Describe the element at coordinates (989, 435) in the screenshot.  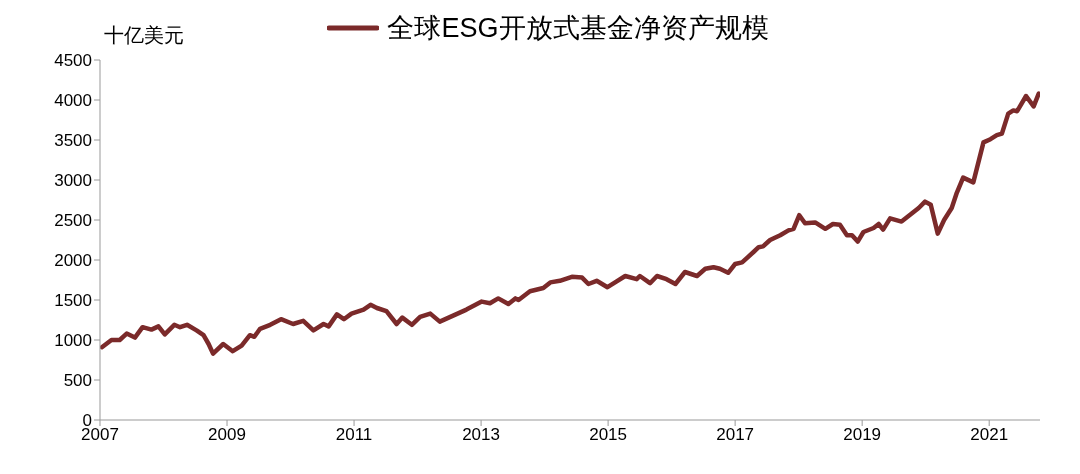
I see `x-tick-label: 2021` at that location.